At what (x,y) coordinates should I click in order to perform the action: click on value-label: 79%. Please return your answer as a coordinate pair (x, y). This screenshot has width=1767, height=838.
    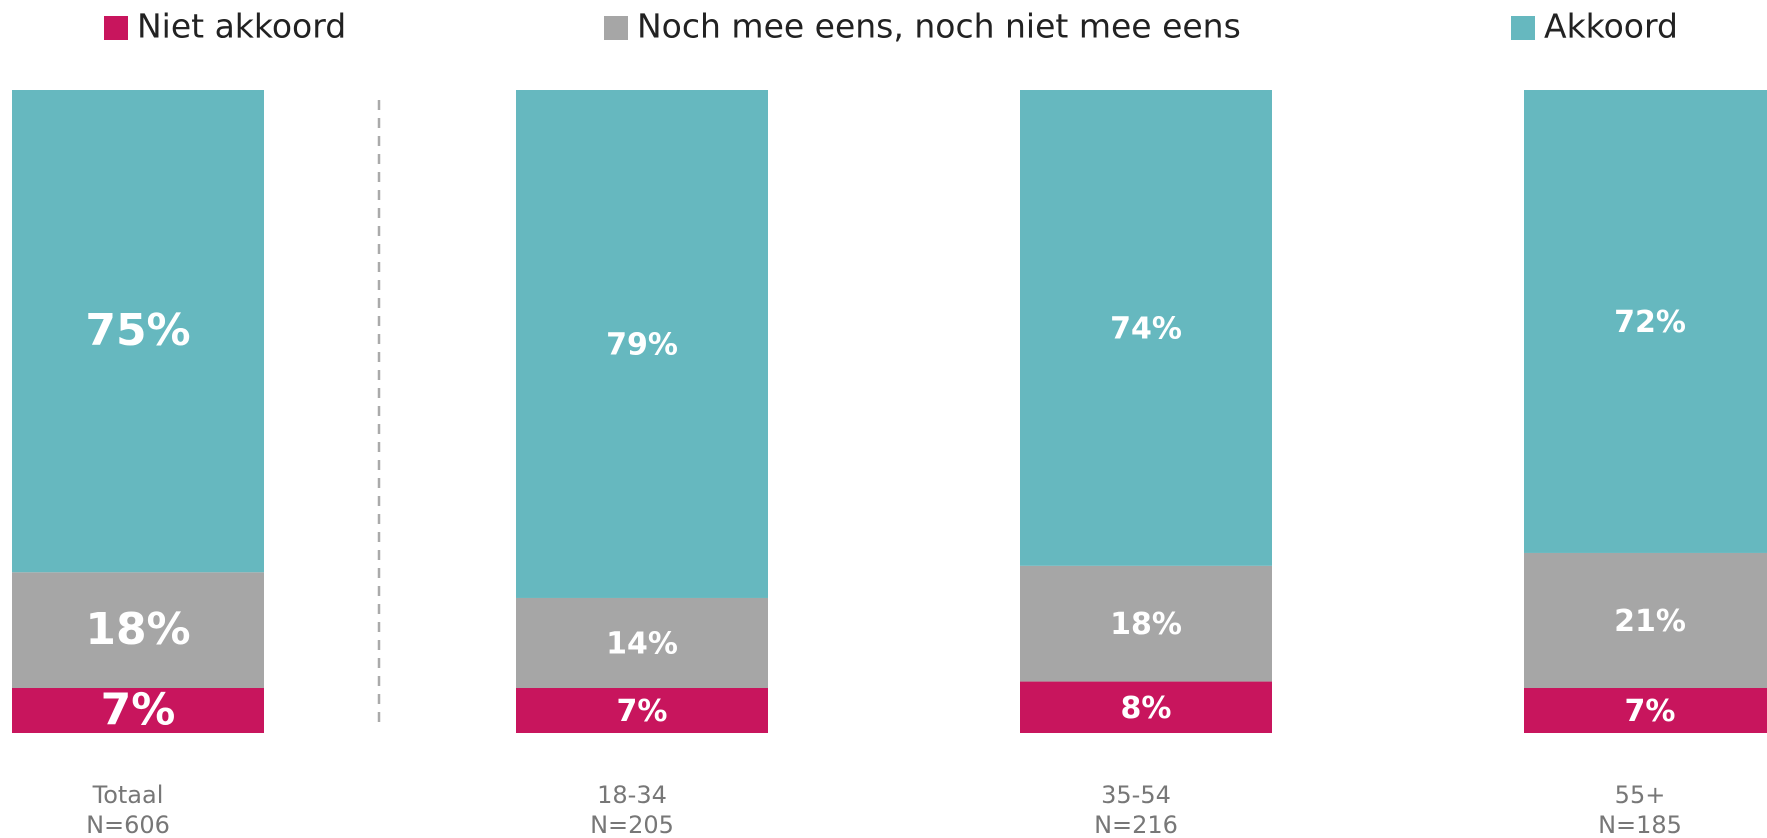
    Looking at the image, I should click on (642, 344).